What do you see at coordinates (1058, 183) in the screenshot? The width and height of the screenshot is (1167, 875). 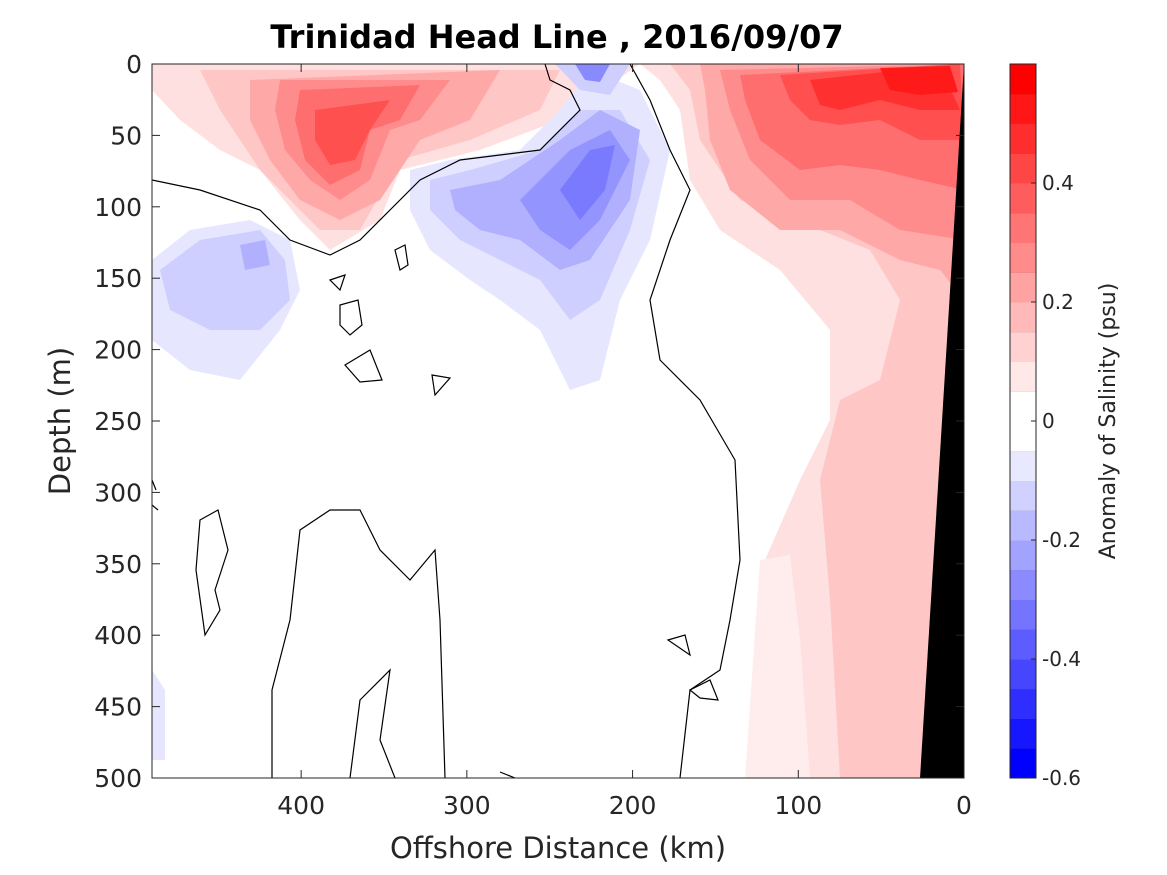 I see `colorbar-tick-label: 0.4` at bounding box center [1058, 183].